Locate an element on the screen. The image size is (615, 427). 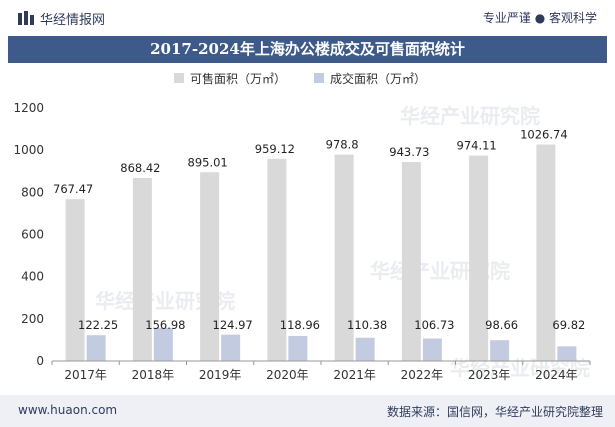
y-axis: 0 200 400 600 800 1000 1200 is located at coordinates (28, 234).